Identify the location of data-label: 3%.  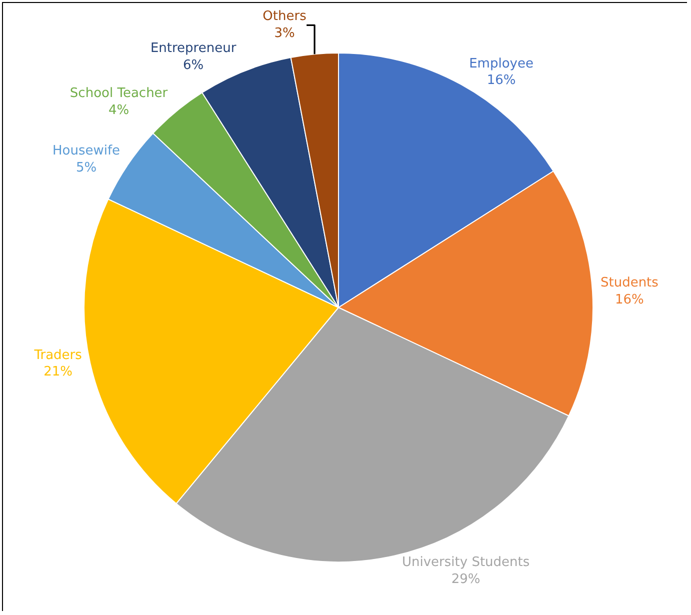
(284, 34).